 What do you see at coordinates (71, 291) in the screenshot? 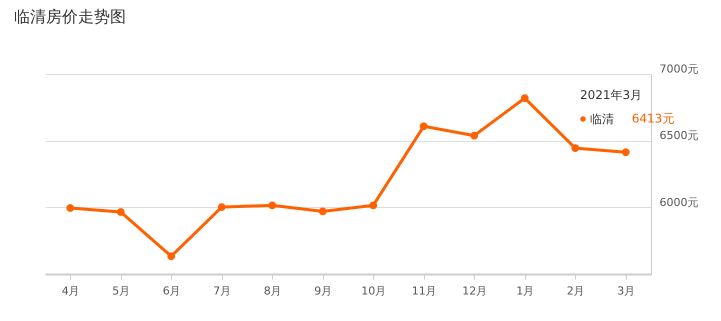
I see `x-tick-label: 4月` at bounding box center [71, 291].